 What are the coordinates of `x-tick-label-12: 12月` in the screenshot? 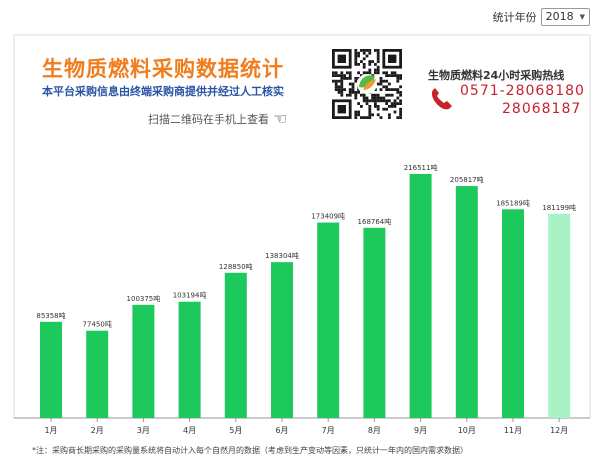 It's located at (559, 430).